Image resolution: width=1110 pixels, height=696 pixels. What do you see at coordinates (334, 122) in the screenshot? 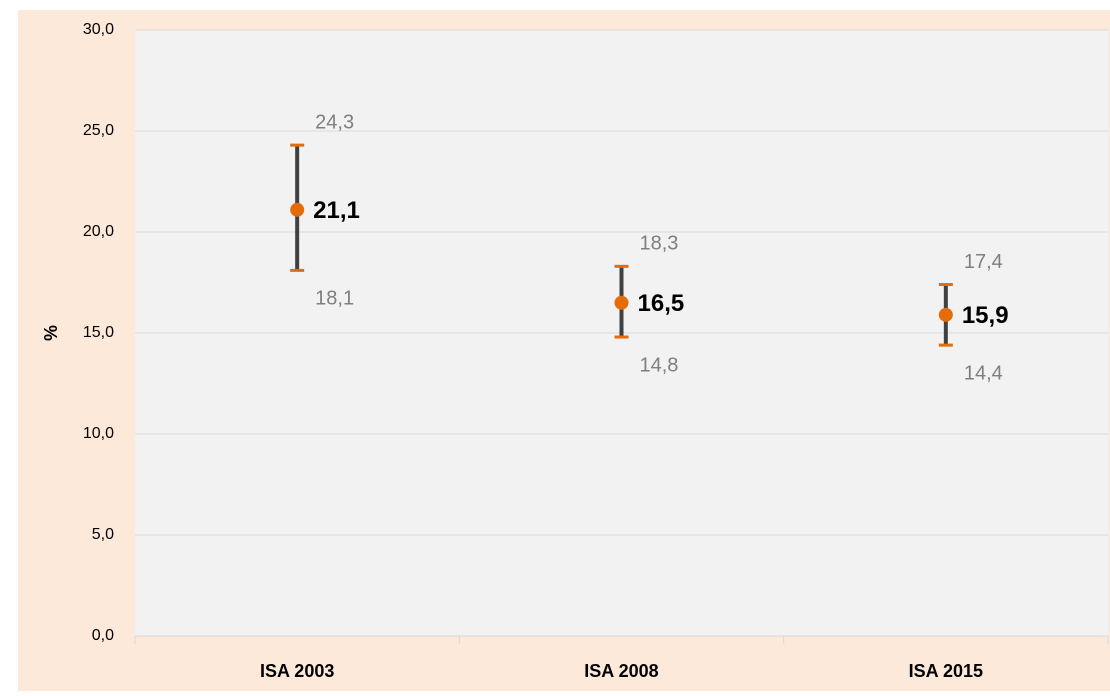
I see `upper-label: 24,3` at bounding box center [334, 122].